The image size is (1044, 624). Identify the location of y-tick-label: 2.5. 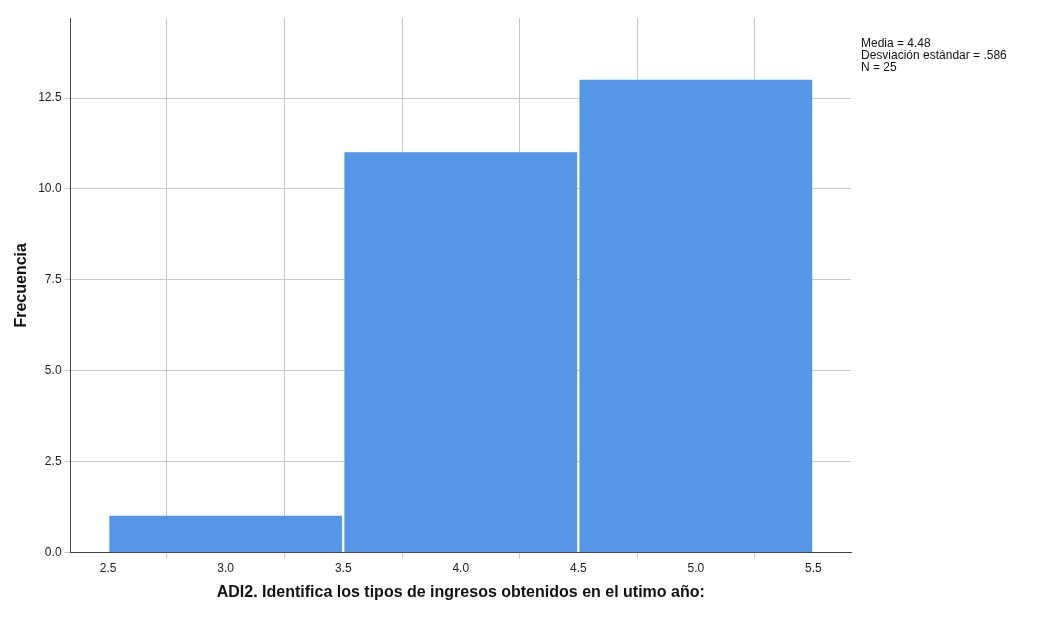
(53, 460).